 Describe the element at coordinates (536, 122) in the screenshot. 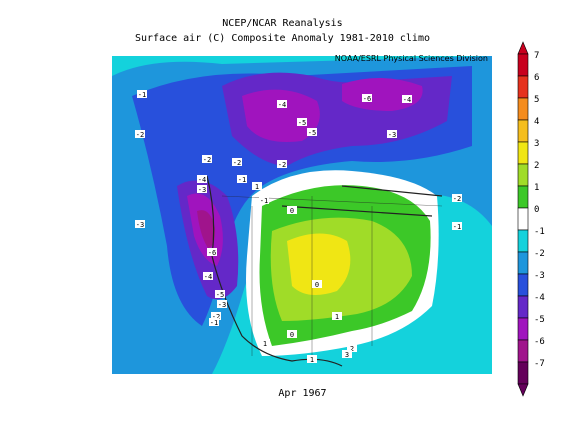

I see `colorbar-tick-label: 4` at that location.